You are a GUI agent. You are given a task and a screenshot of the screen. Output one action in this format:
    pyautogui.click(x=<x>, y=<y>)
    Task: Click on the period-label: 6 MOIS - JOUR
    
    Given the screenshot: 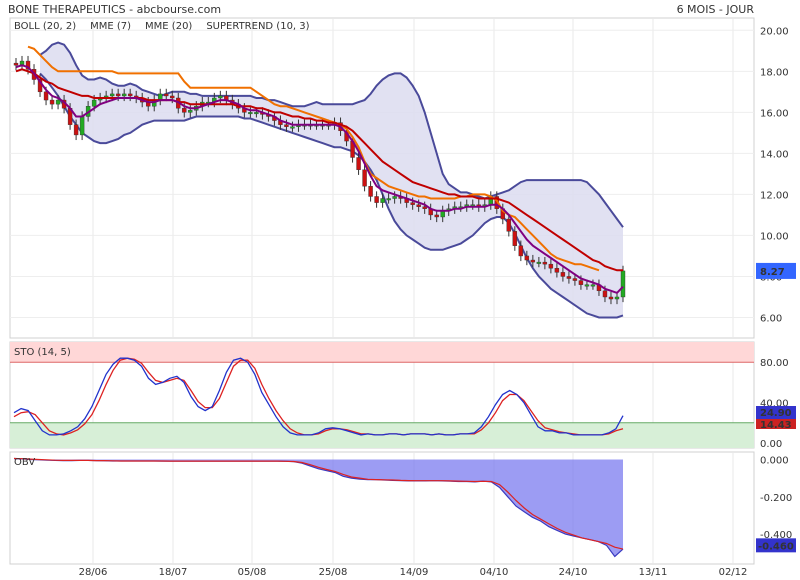 What is the action you would take?
    pyautogui.click(x=716, y=9)
    